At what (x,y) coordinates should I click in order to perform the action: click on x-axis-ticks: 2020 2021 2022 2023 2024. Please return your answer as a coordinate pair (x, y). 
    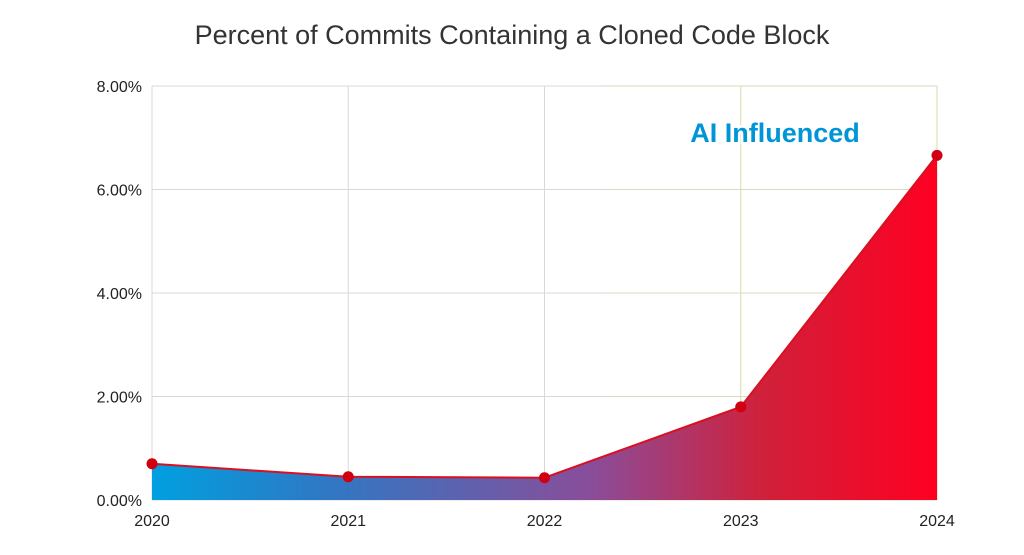
    Looking at the image, I should click on (544, 521).